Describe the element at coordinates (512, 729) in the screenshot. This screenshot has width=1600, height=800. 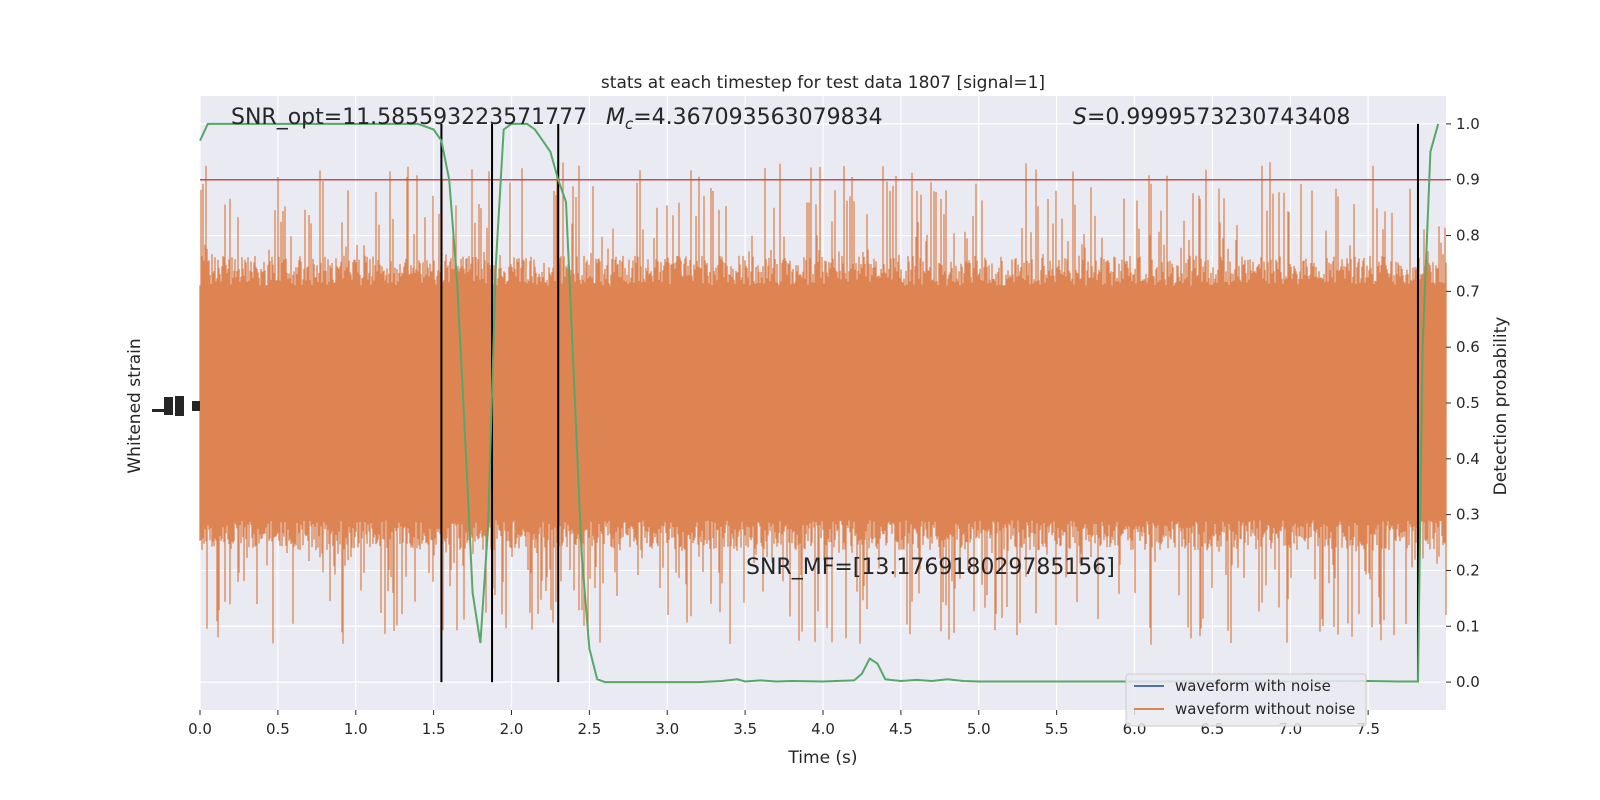
I see `x-tick-label: 2.0` at that location.